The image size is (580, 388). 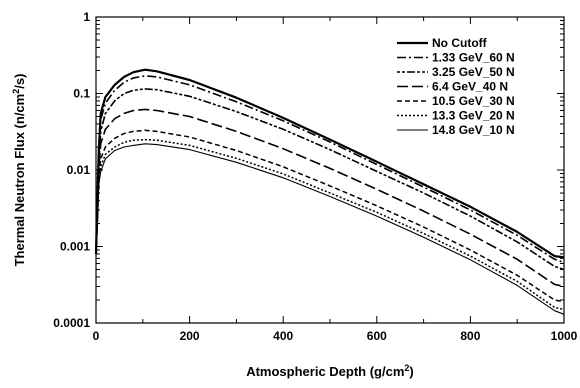 What do you see at coordinates (96, 336) in the screenshot?
I see `x-tick-label: 0` at bounding box center [96, 336].